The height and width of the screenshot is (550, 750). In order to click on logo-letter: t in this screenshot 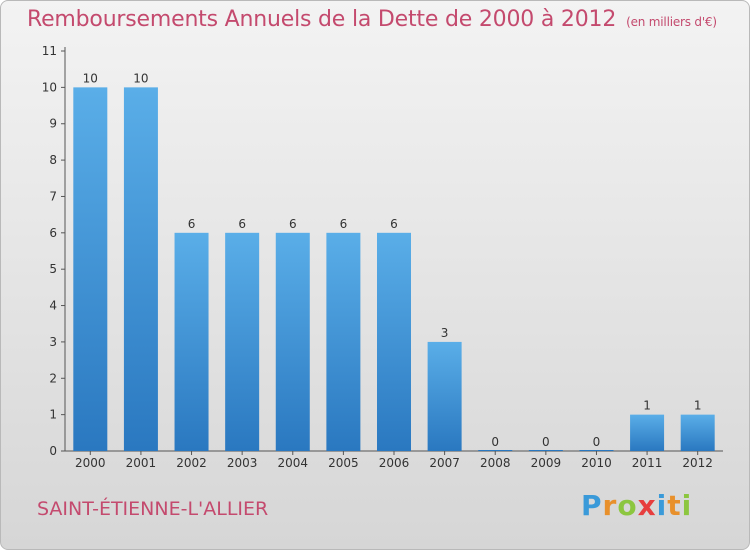, I will do `click(674, 505)`.